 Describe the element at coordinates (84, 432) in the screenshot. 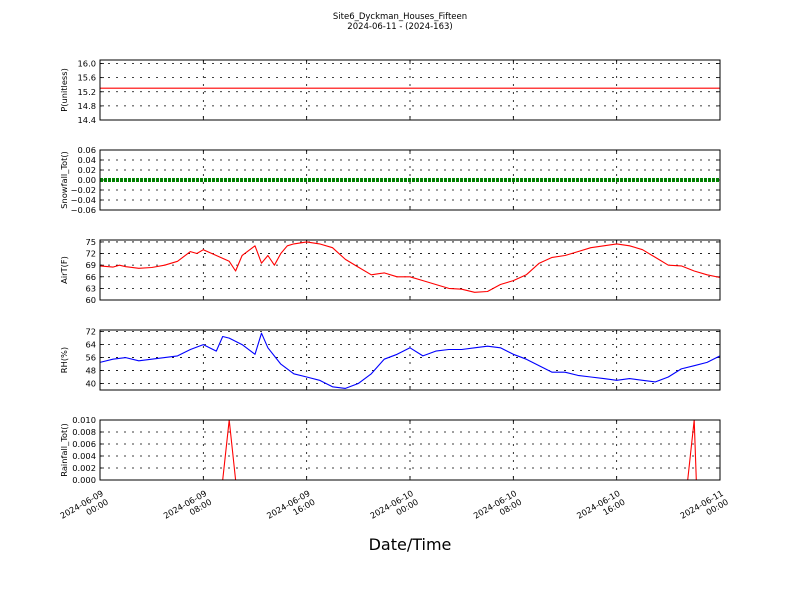

I see `y-tick-label: 0.008` at that location.